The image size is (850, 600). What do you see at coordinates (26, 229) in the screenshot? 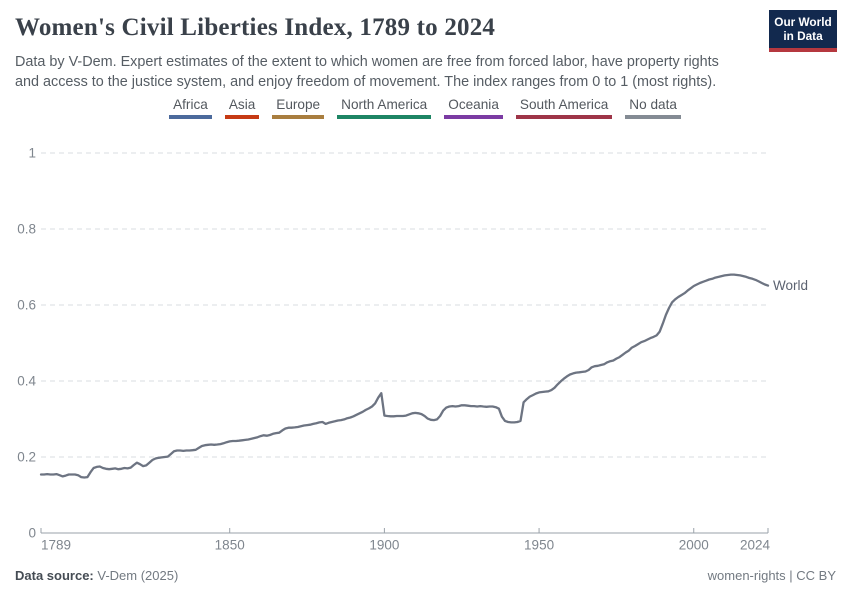
I see `y-axis-tick-label: 0.8` at bounding box center [26, 229].